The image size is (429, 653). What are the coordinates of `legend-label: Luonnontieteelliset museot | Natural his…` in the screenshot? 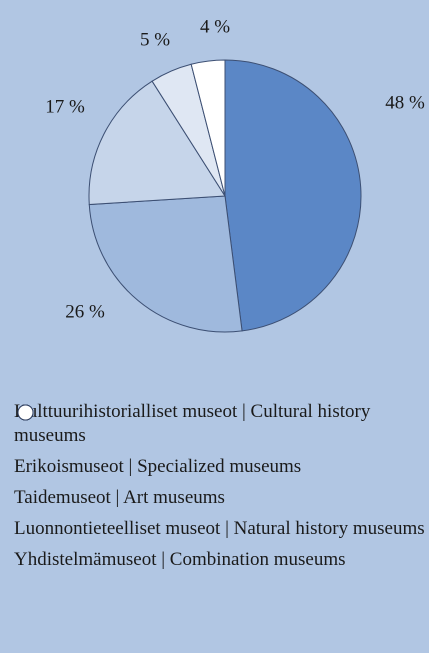 It's located at (219, 528).